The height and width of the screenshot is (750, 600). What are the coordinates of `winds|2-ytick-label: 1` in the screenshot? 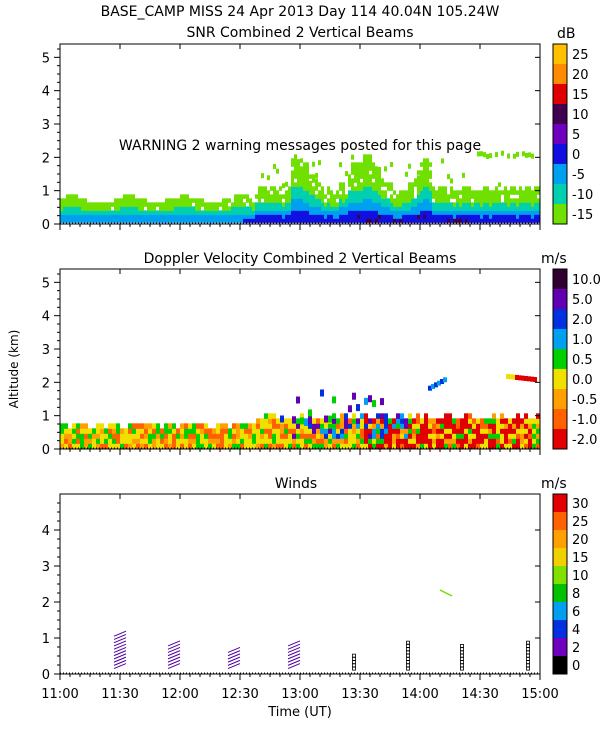 It's located at (46, 639).